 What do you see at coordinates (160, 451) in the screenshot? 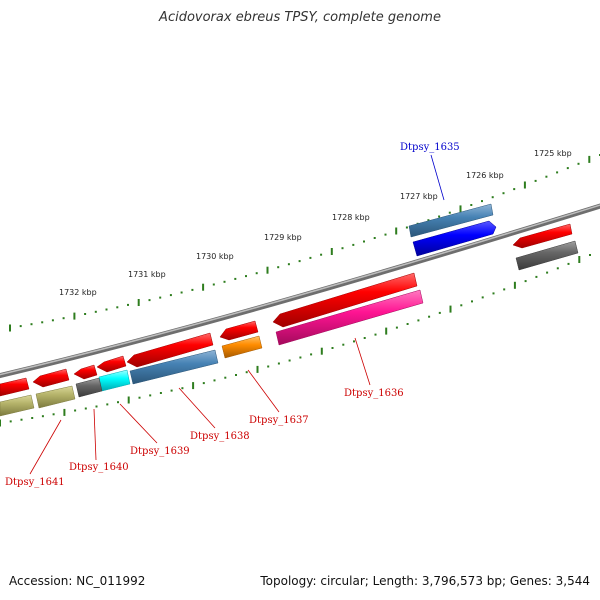
I see `gene-label-1639: Dtpsy_1639` at bounding box center [160, 451].